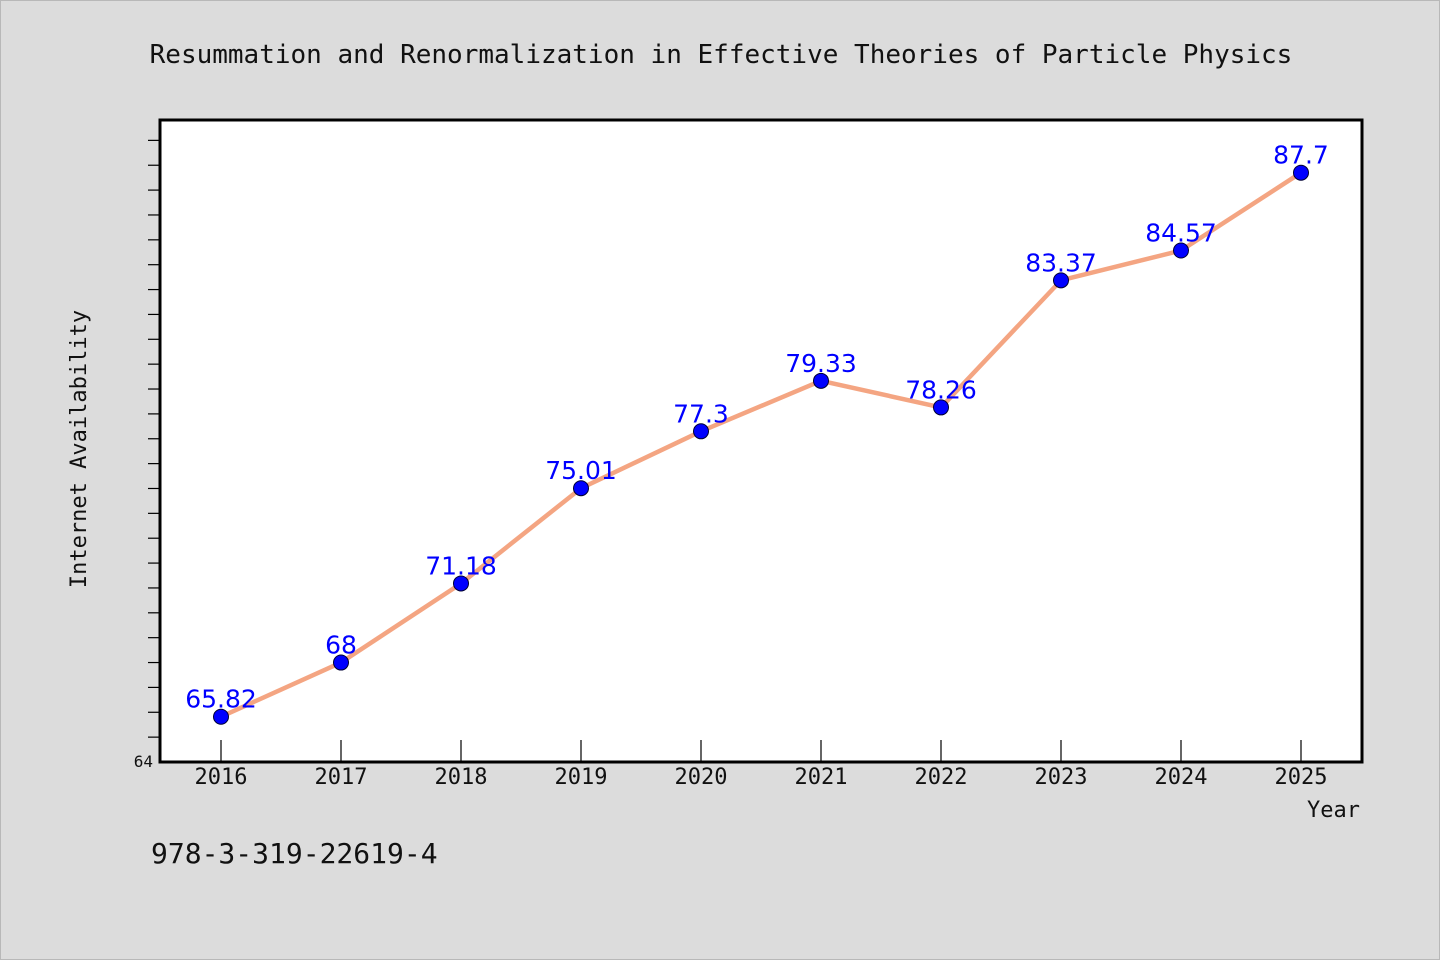 The height and width of the screenshot is (960, 1440). What do you see at coordinates (461, 565) in the screenshot?
I see `data-label: 71.18` at bounding box center [461, 565].